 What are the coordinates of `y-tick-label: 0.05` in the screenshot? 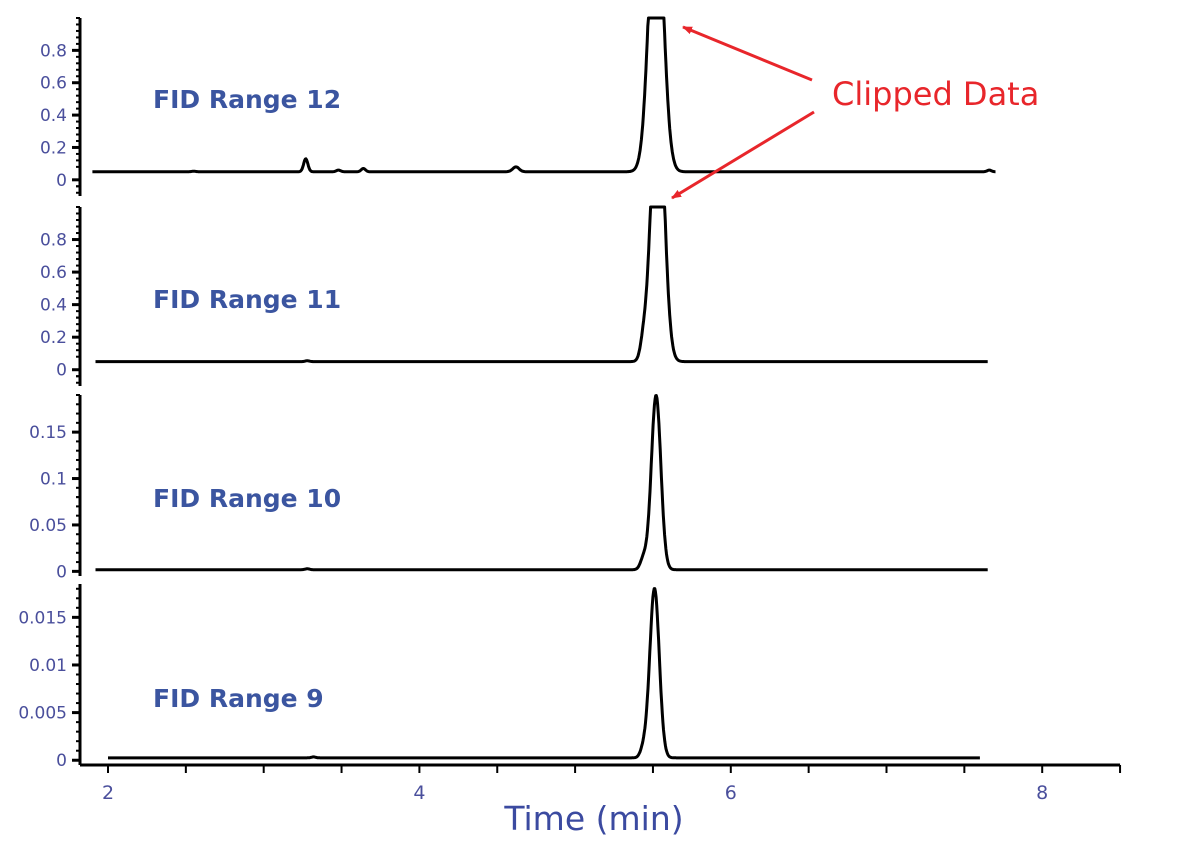 It's located at (48, 526).